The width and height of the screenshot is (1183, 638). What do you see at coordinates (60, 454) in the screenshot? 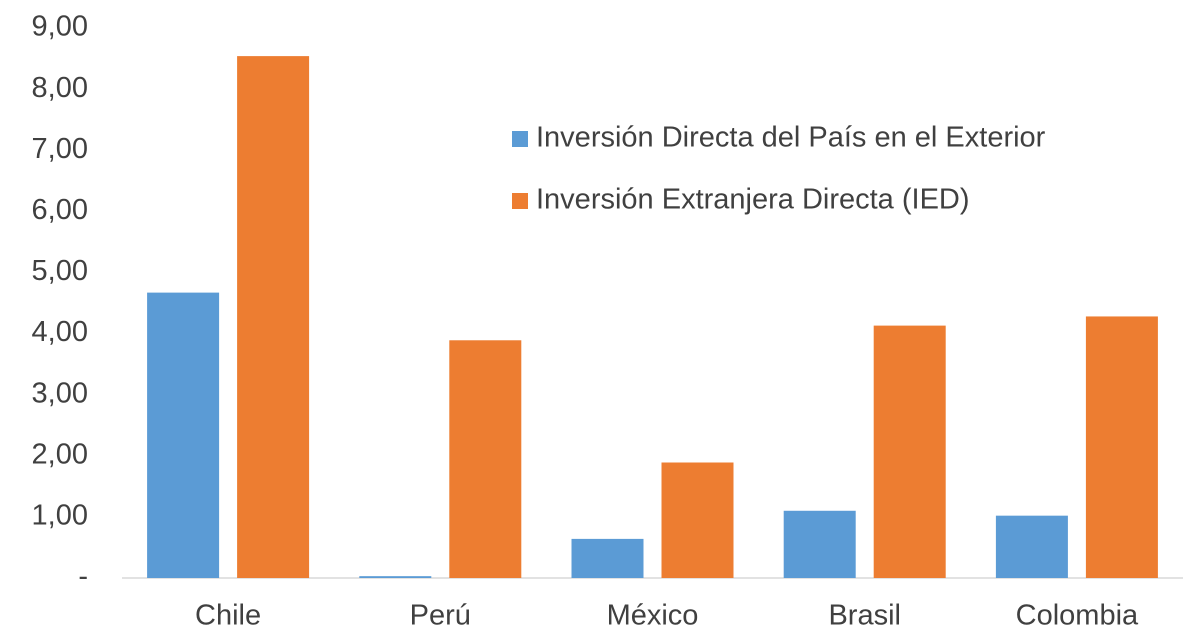
I see `y-tick-label: 2,00` at bounding box center [60, 454].